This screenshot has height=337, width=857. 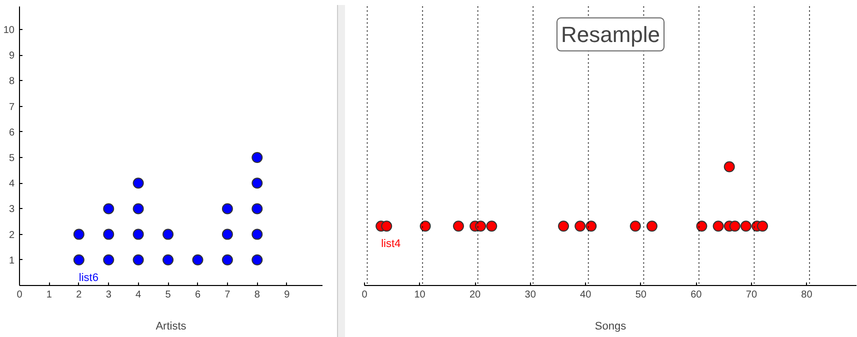 I want to click on x-tick-label: 80, so click(x=807, y=295).